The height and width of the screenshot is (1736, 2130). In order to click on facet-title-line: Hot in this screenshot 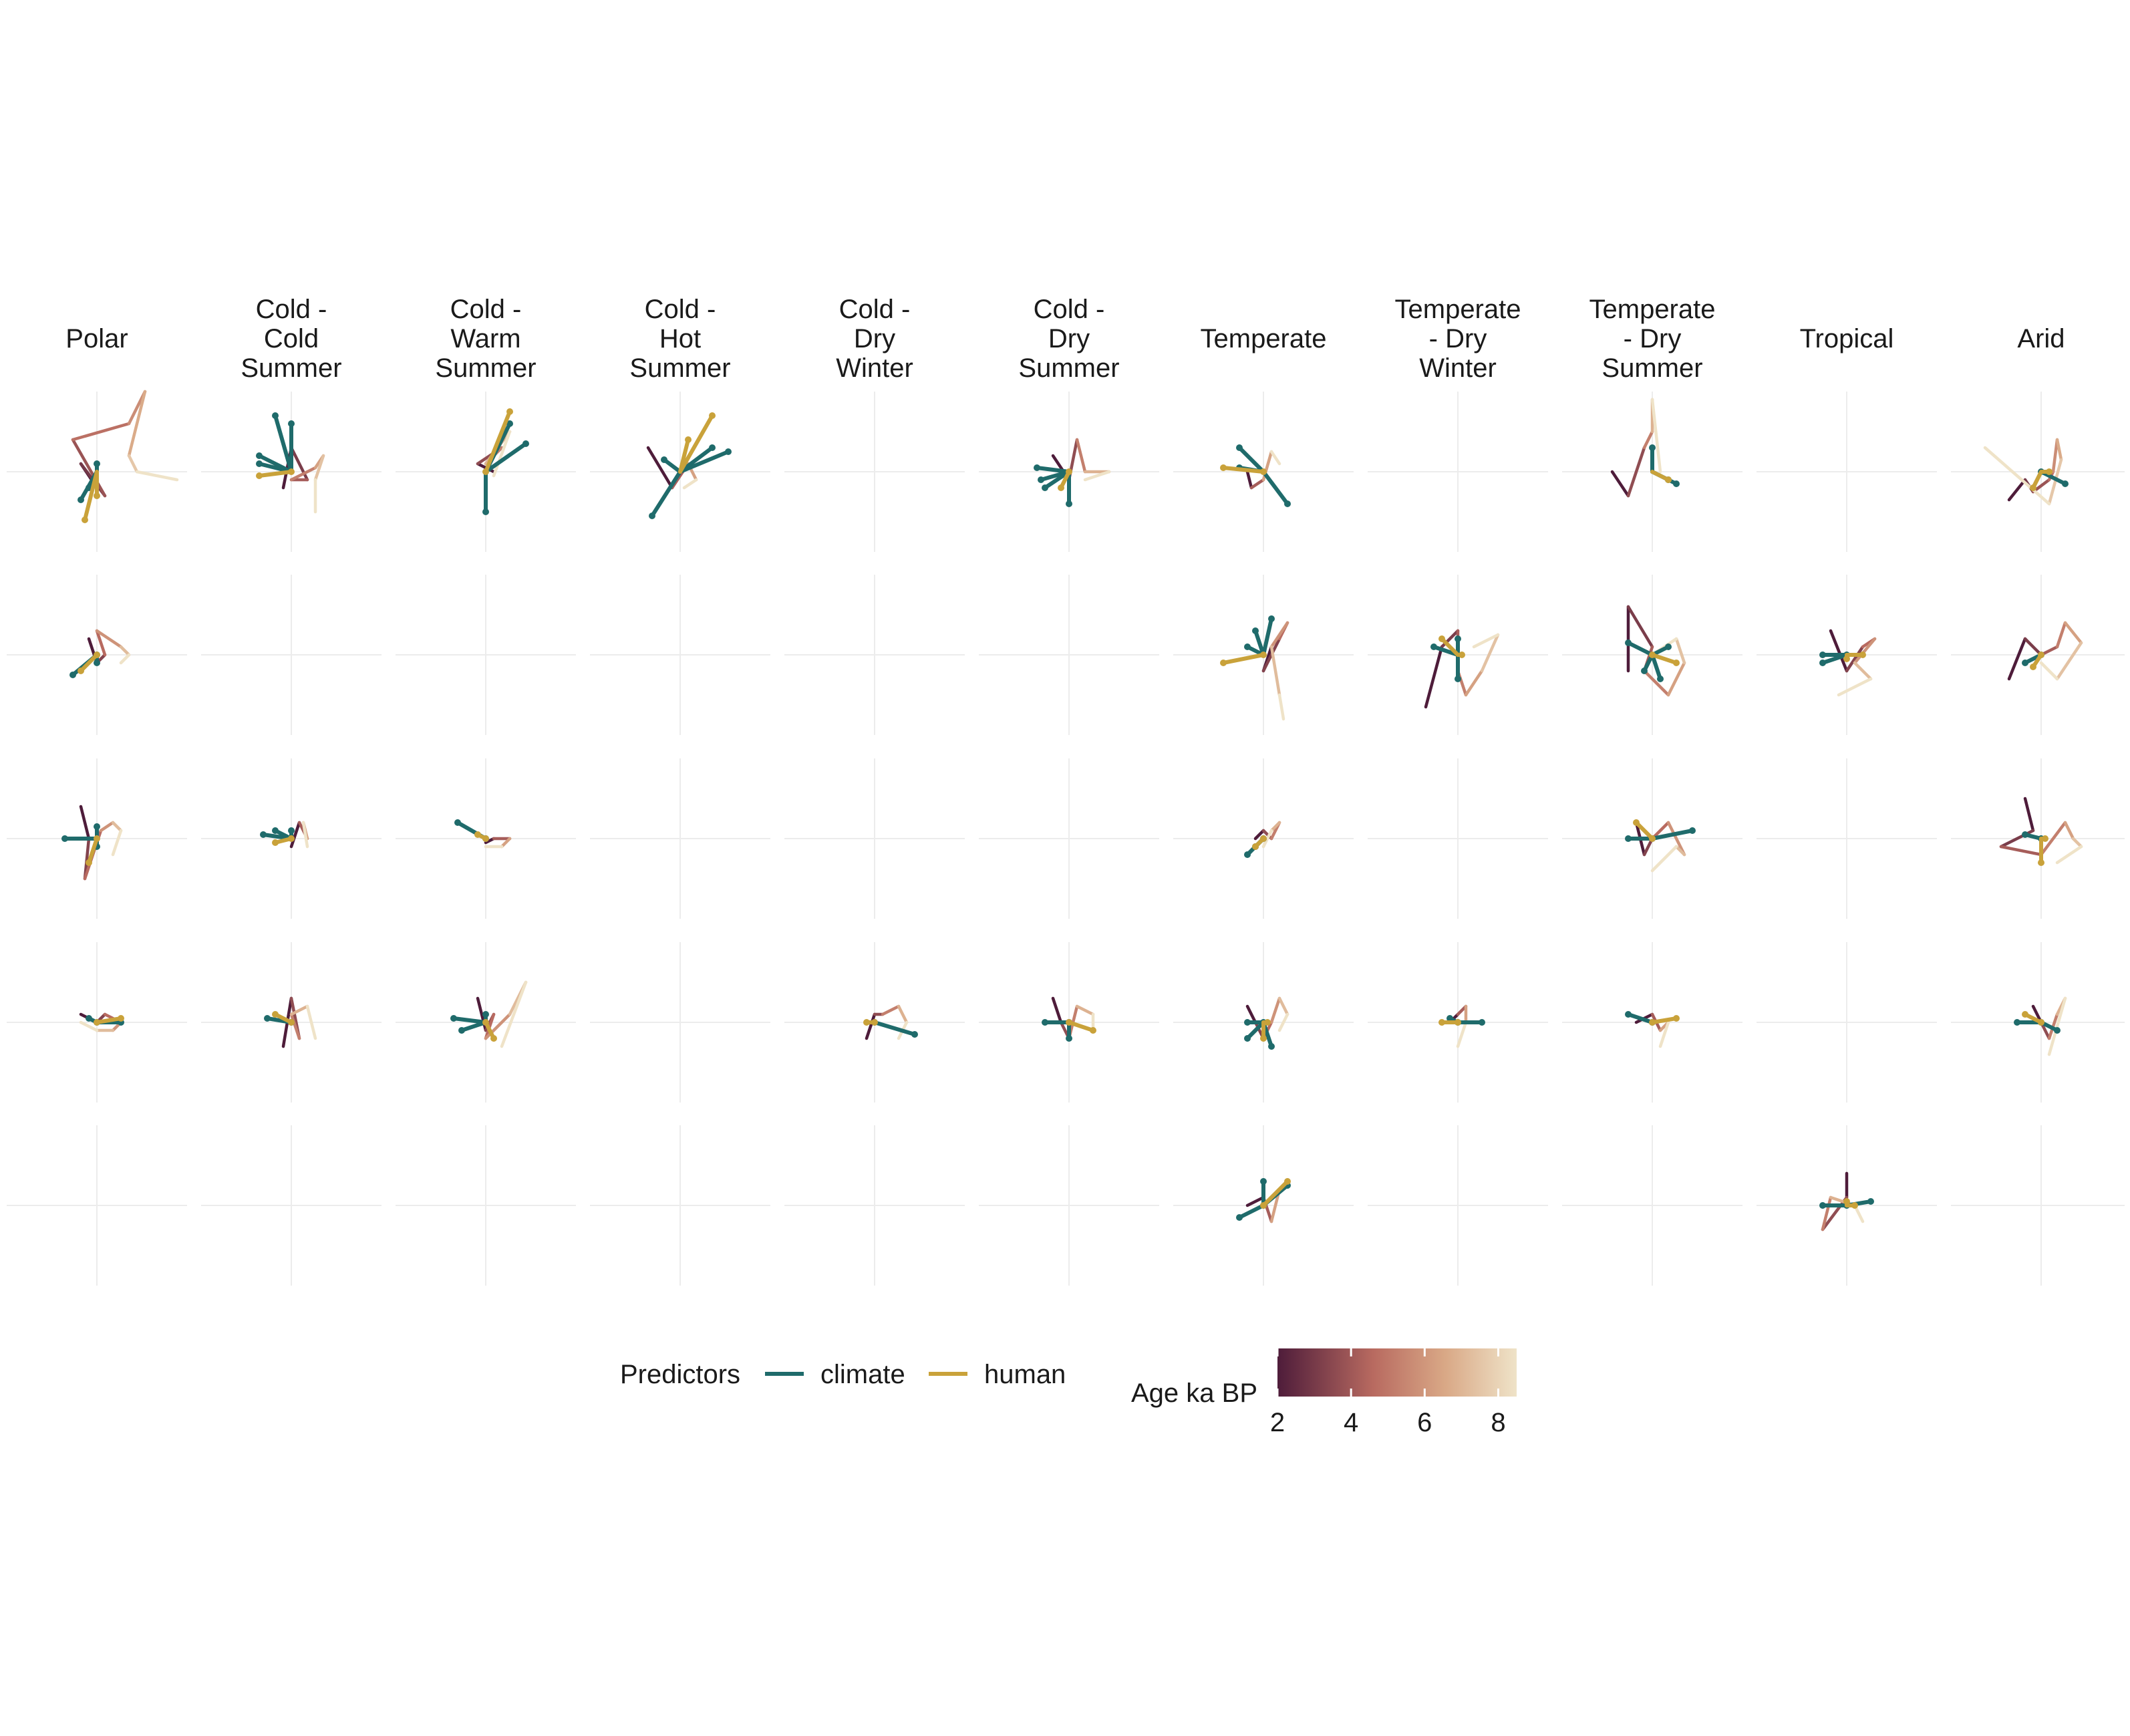, I will do `click(680, 338)`.